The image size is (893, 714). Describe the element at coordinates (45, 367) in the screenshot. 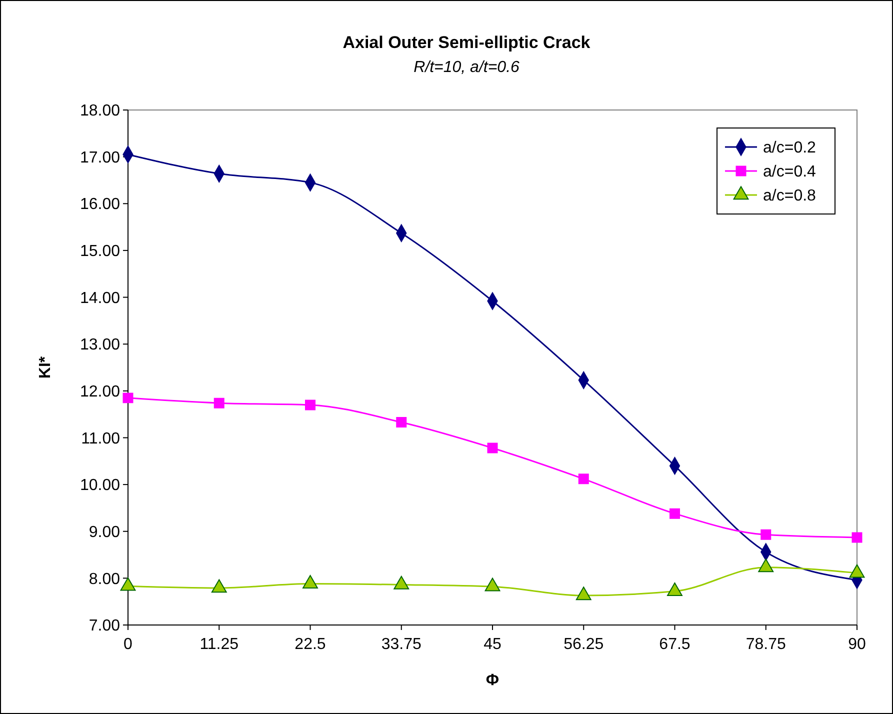

I see `y-axis-title: KI*` at that location.